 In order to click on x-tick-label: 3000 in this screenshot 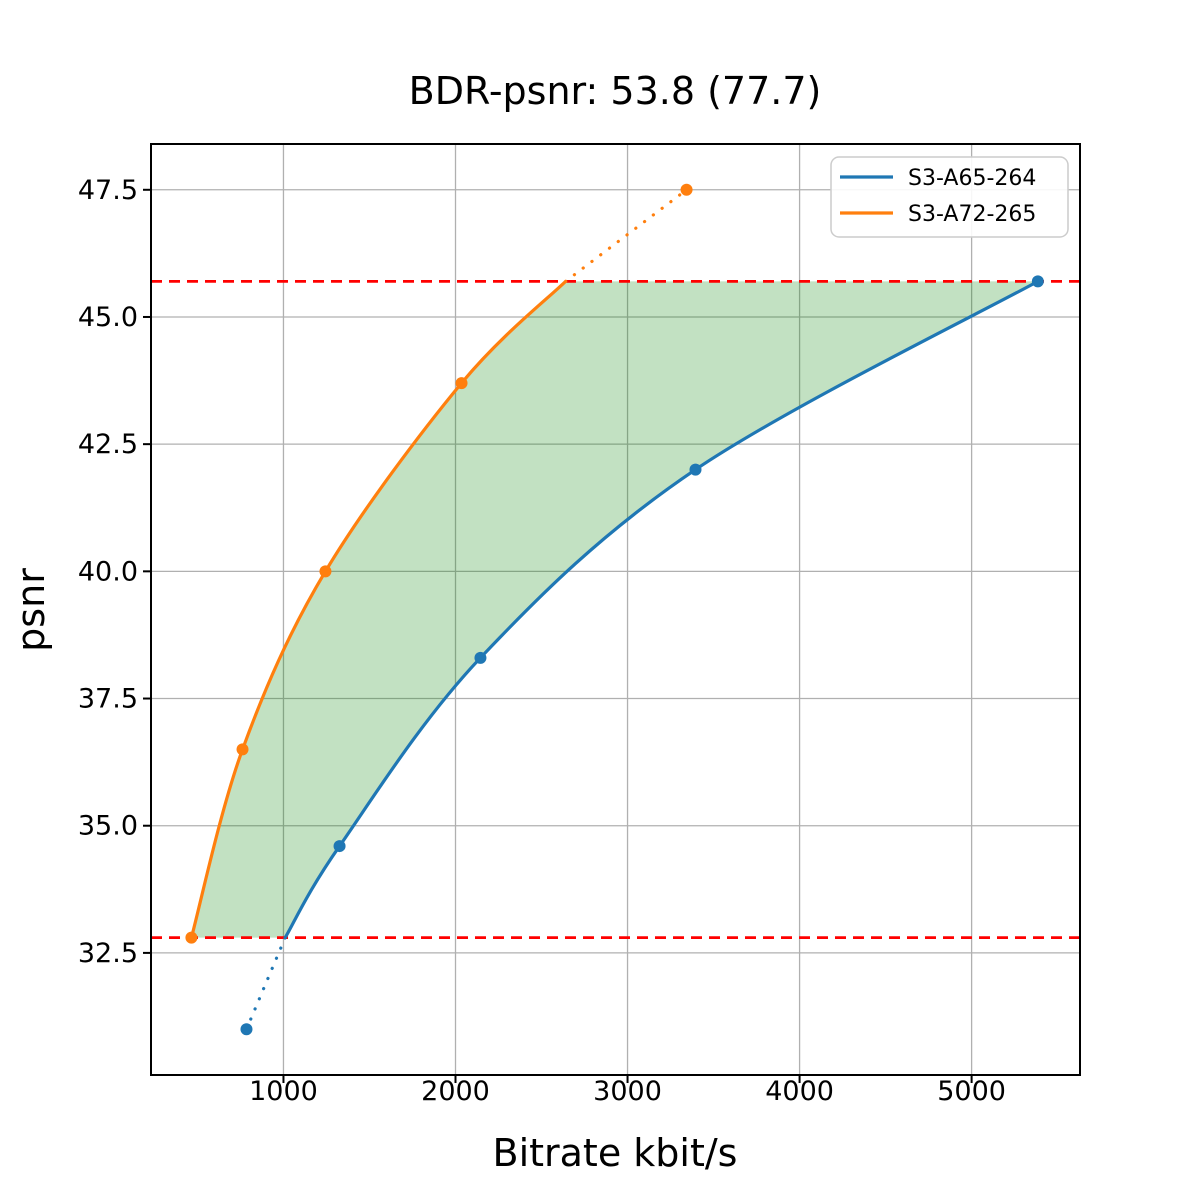, I will do `click(627, 1091)`.